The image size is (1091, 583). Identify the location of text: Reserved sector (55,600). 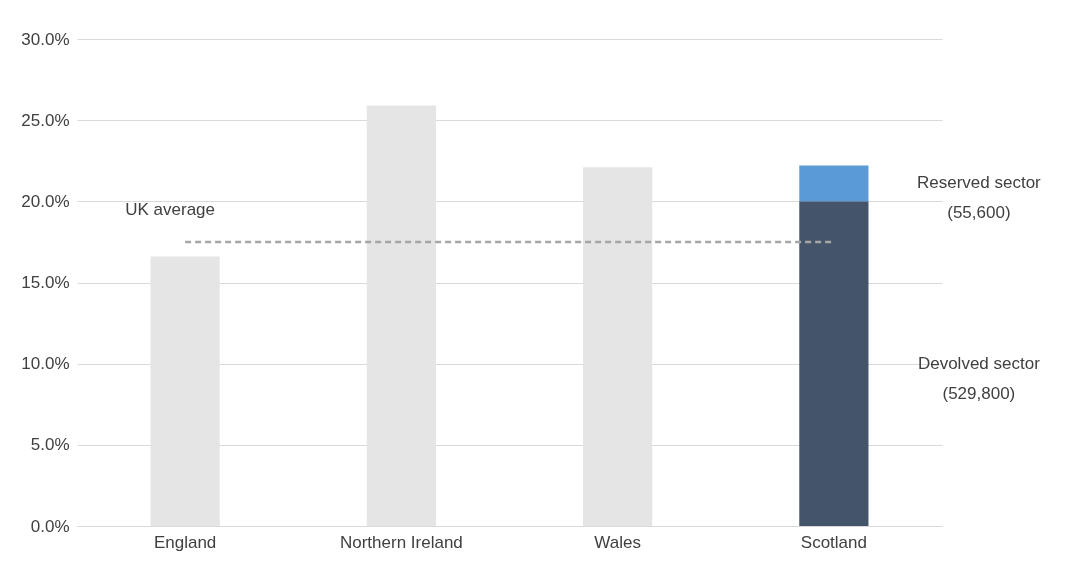
(979, 198).